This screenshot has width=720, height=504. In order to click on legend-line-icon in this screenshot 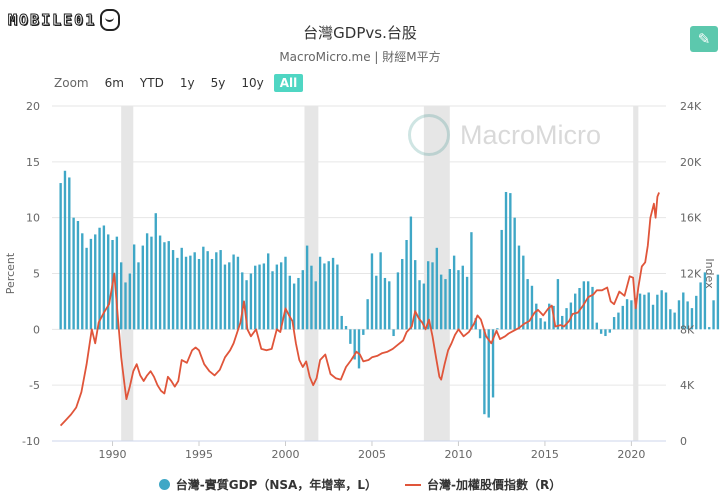, I will do `click(412, 484)`.